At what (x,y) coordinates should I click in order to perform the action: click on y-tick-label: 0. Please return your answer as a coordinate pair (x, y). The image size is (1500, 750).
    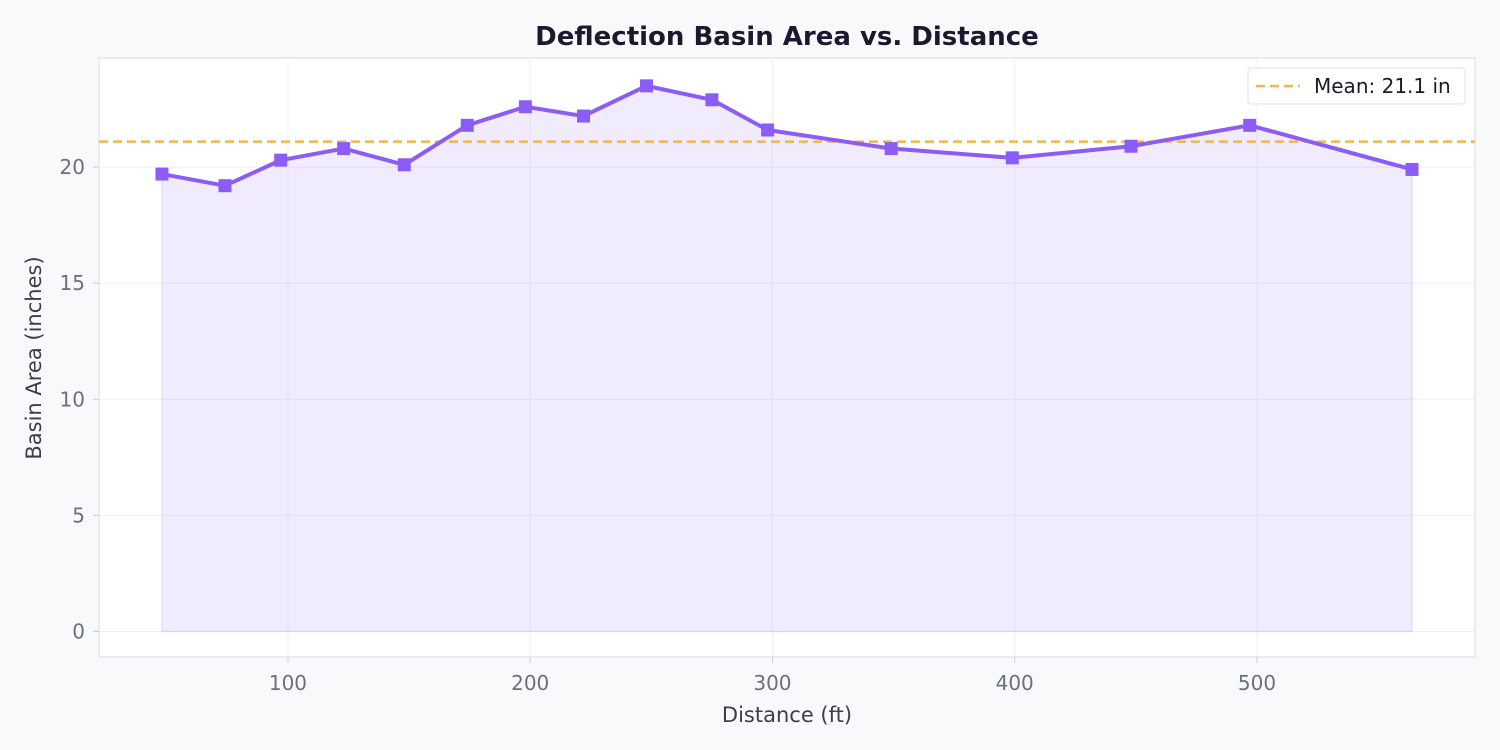
    Looking at the image, I should click on (78, 631).